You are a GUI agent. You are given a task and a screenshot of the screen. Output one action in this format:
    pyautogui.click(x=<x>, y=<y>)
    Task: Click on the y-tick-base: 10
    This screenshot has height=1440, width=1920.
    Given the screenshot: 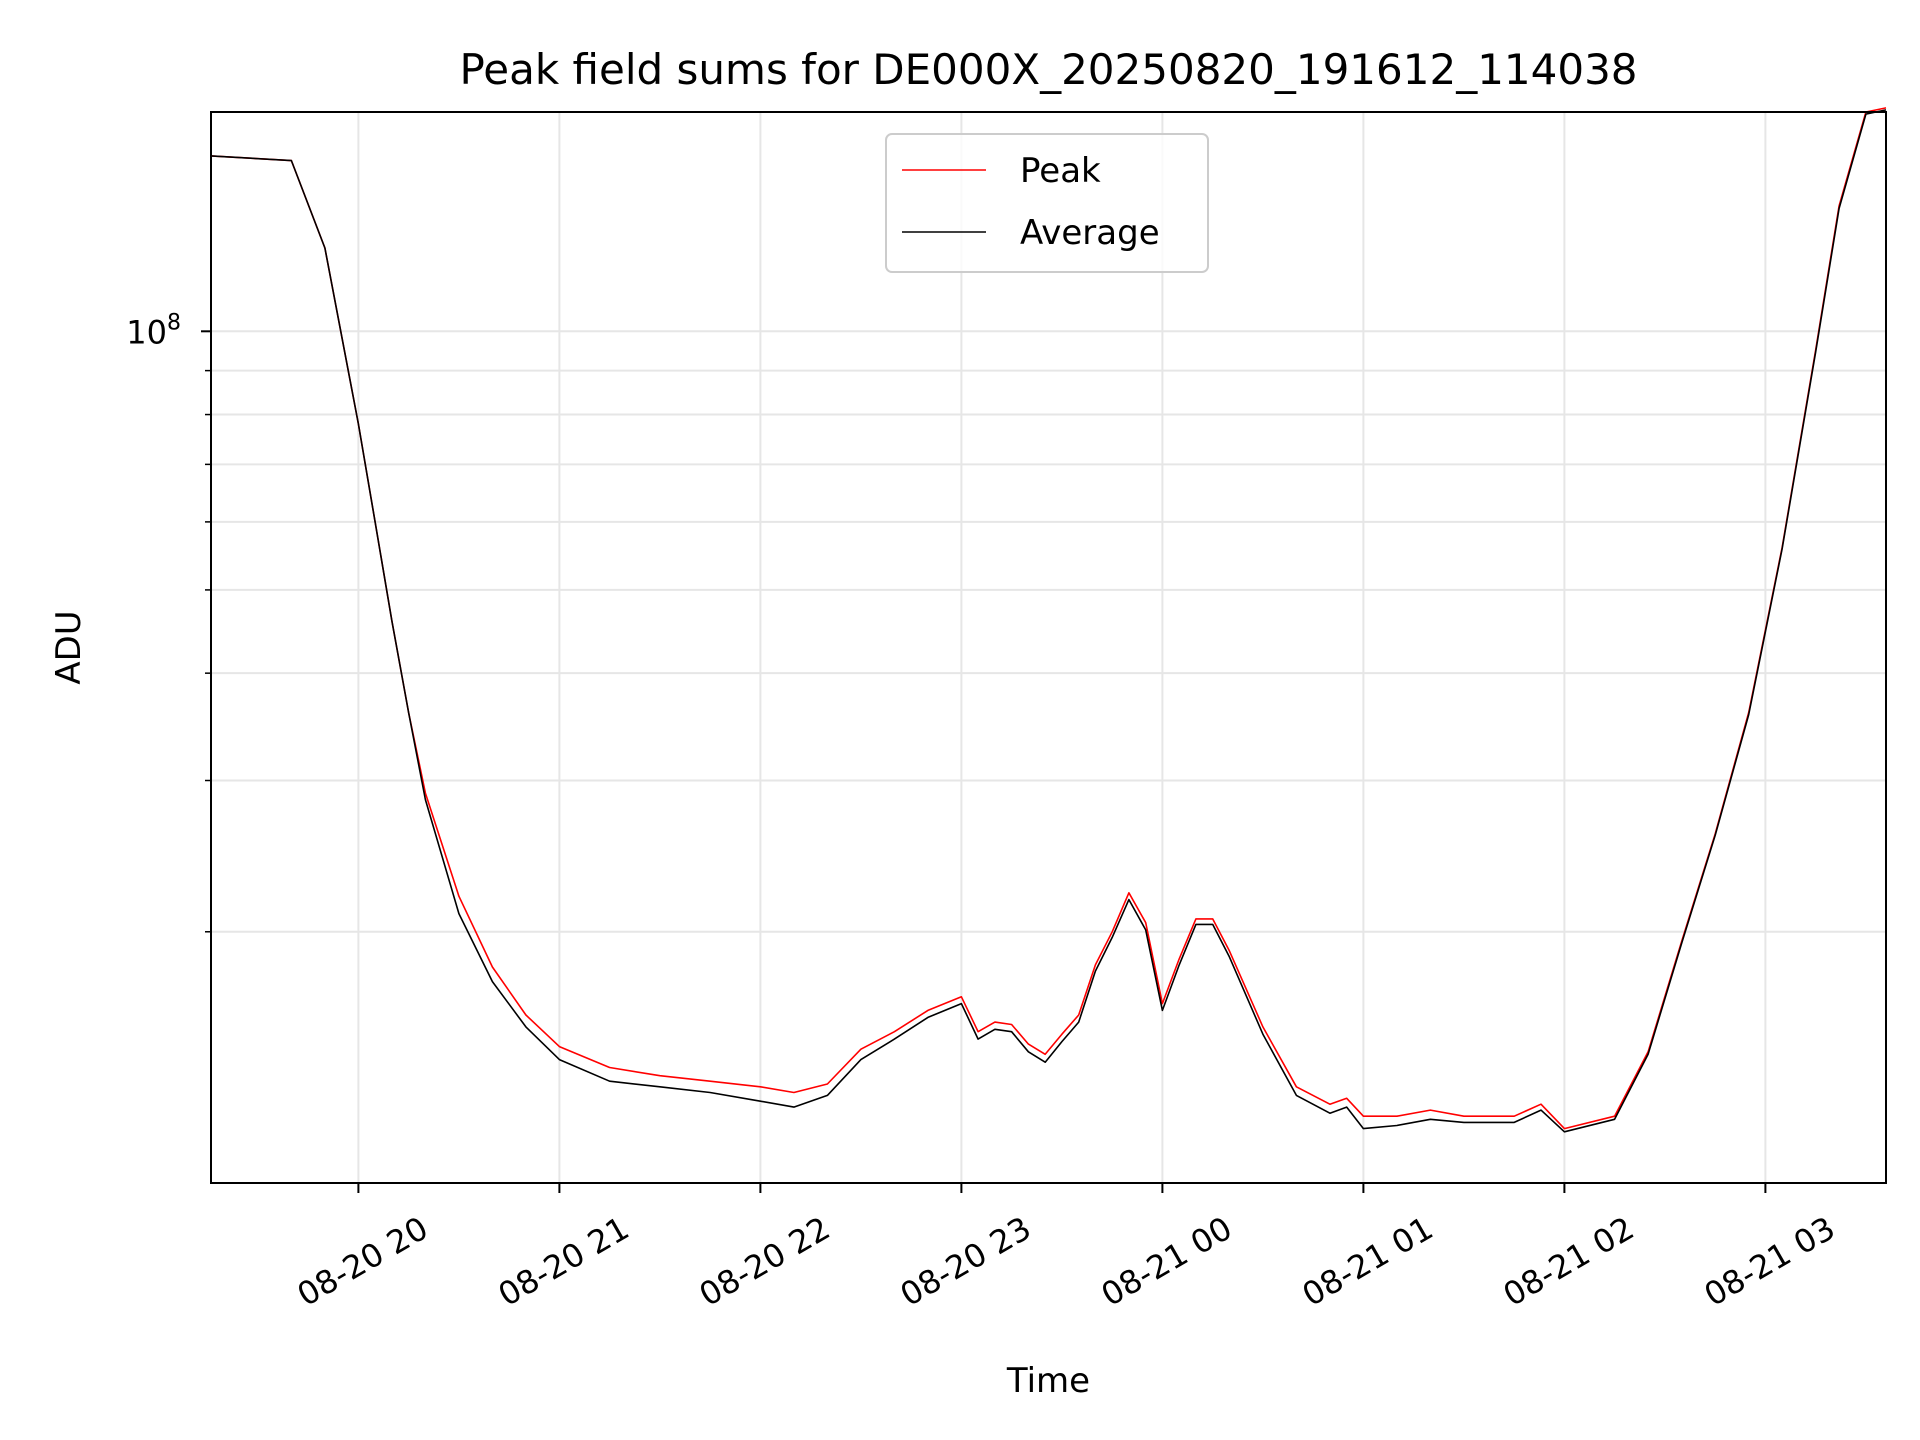 What is the action you would take?
    pyautogui.click(x=146, y=332)
    